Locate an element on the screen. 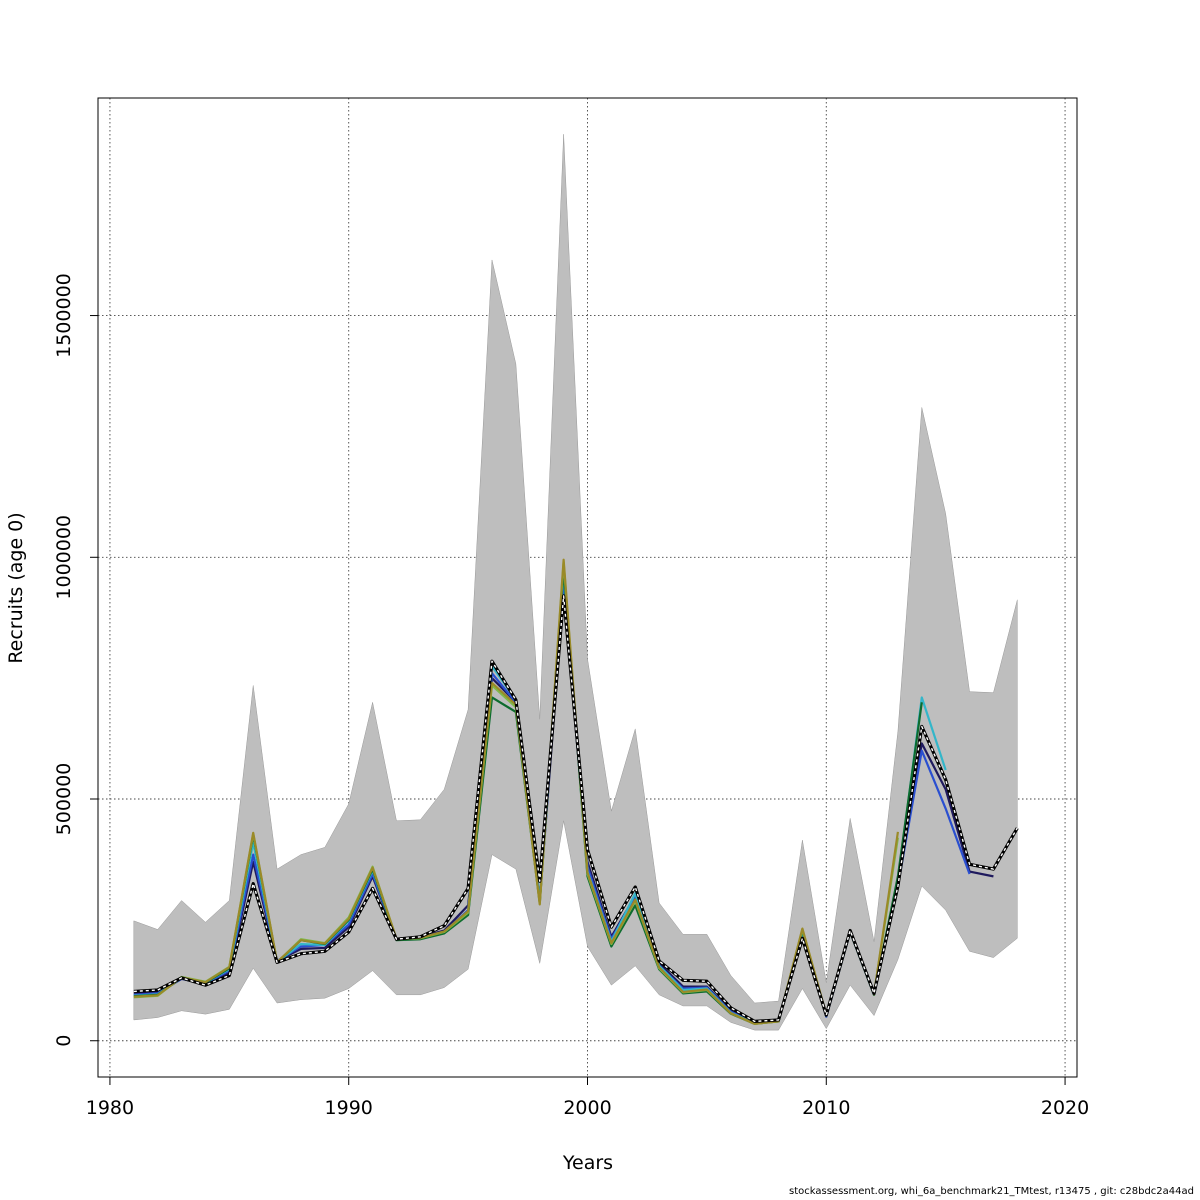 The width and height of the screenshot is (1200, 1200). x-tick-label: 2000 is located at coordinates (587, 1108).